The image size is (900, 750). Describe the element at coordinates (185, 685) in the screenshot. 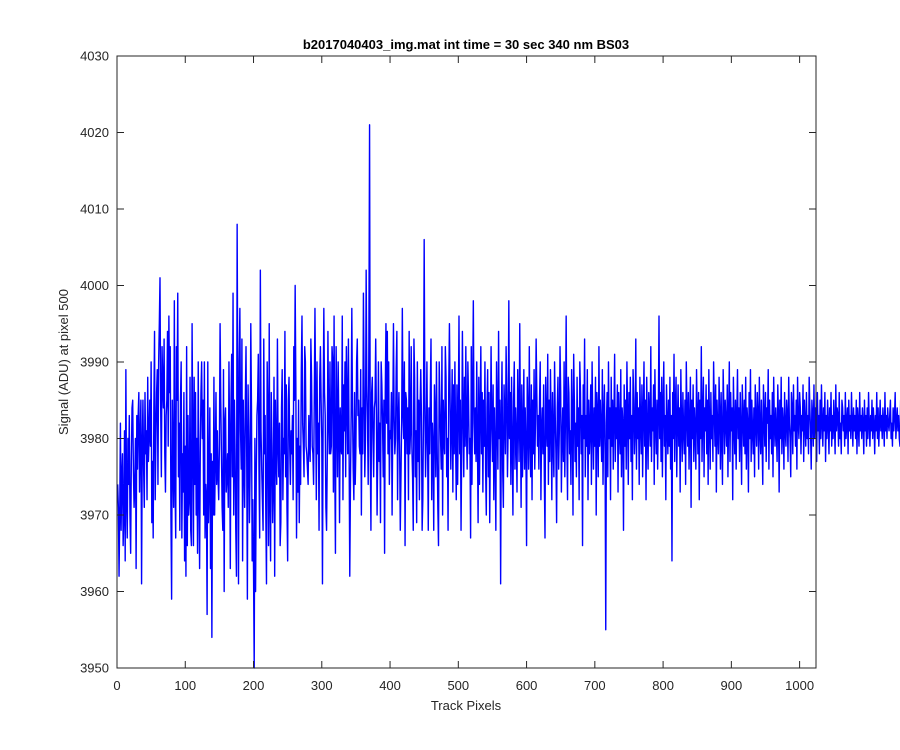

I see `x-tick-label: 100` at that location.